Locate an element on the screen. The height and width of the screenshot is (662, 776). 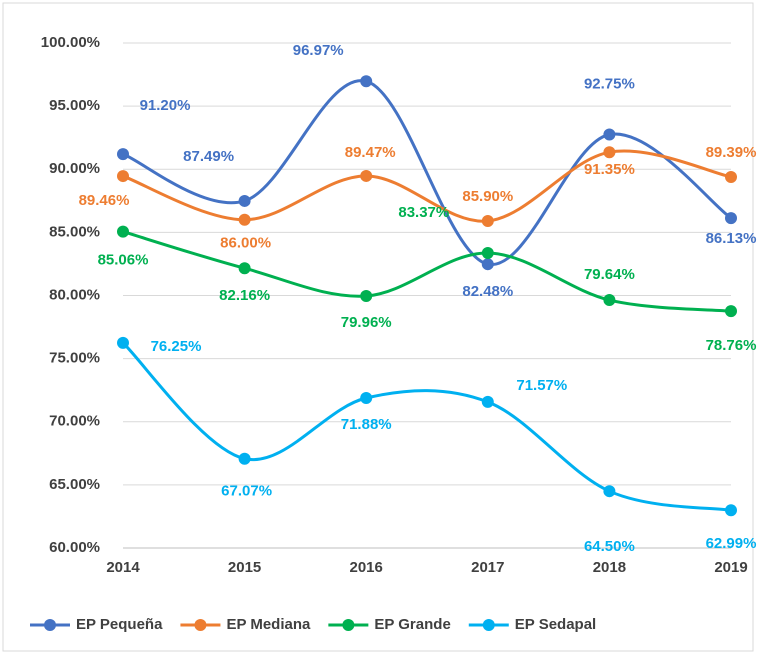
data-label: 85.90% is located at coordinates (487, 196).